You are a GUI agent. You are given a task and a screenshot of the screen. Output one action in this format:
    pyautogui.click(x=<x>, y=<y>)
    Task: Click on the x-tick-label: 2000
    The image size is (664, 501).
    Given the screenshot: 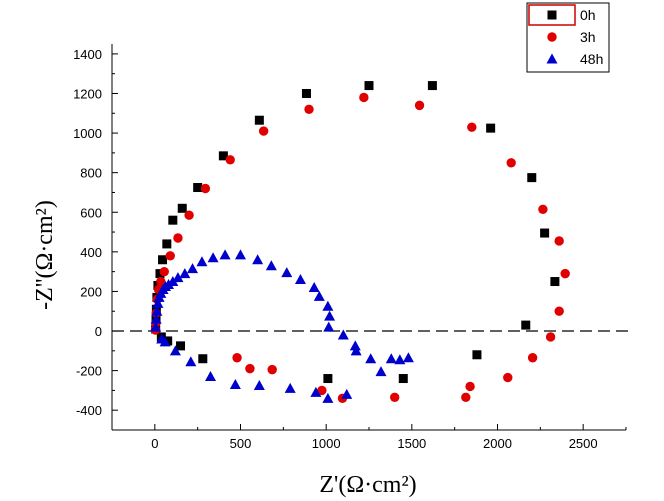 What is the action you would take?
    pyautogui.click(x=497, y=443)
    